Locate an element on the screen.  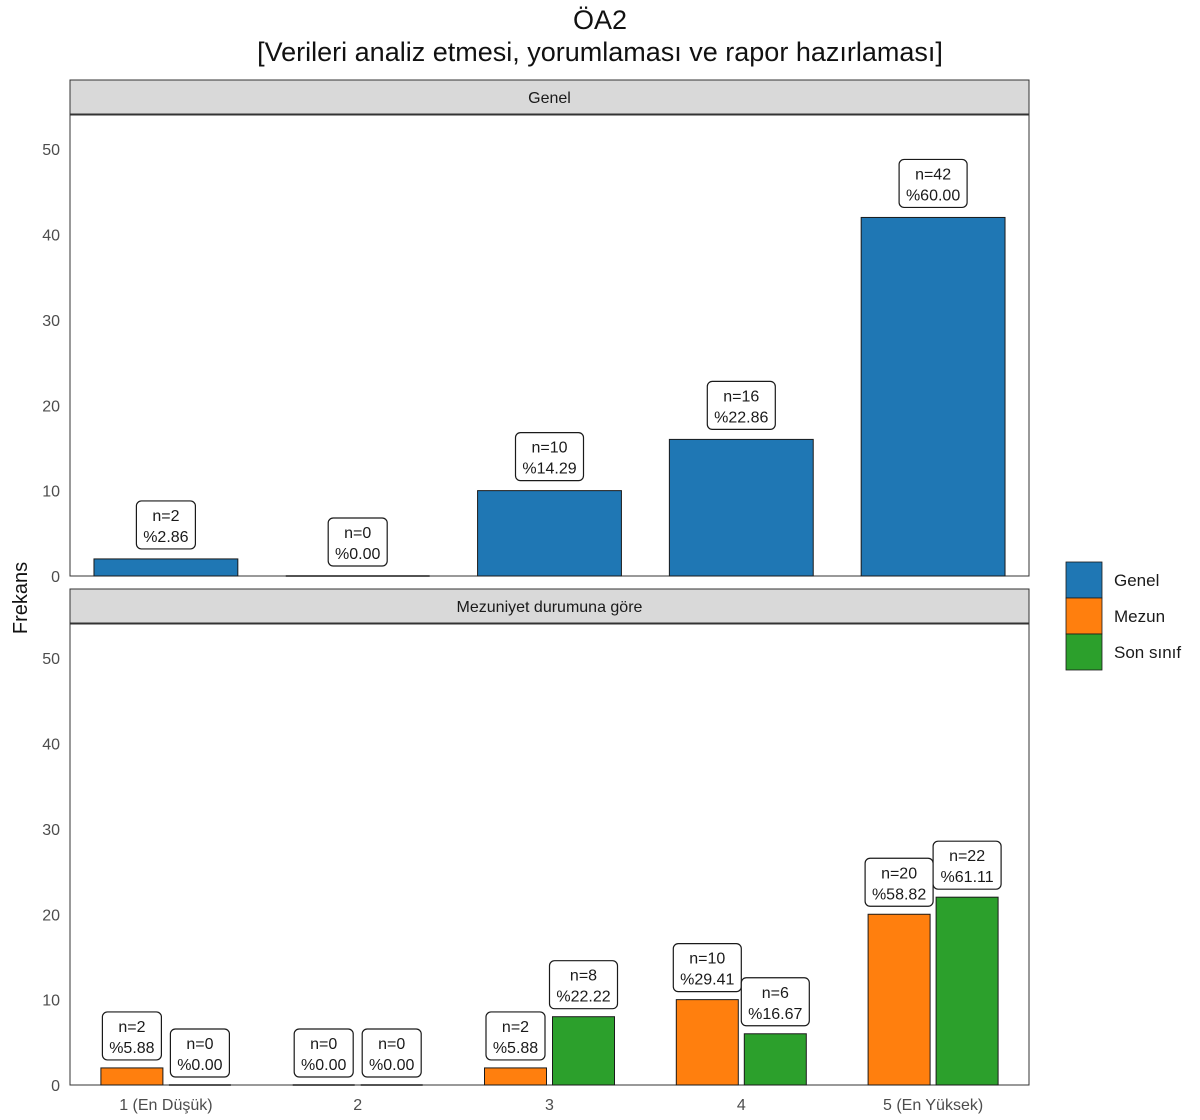
data-label-pct: %16.67 is located at coordinates (775, 1014).